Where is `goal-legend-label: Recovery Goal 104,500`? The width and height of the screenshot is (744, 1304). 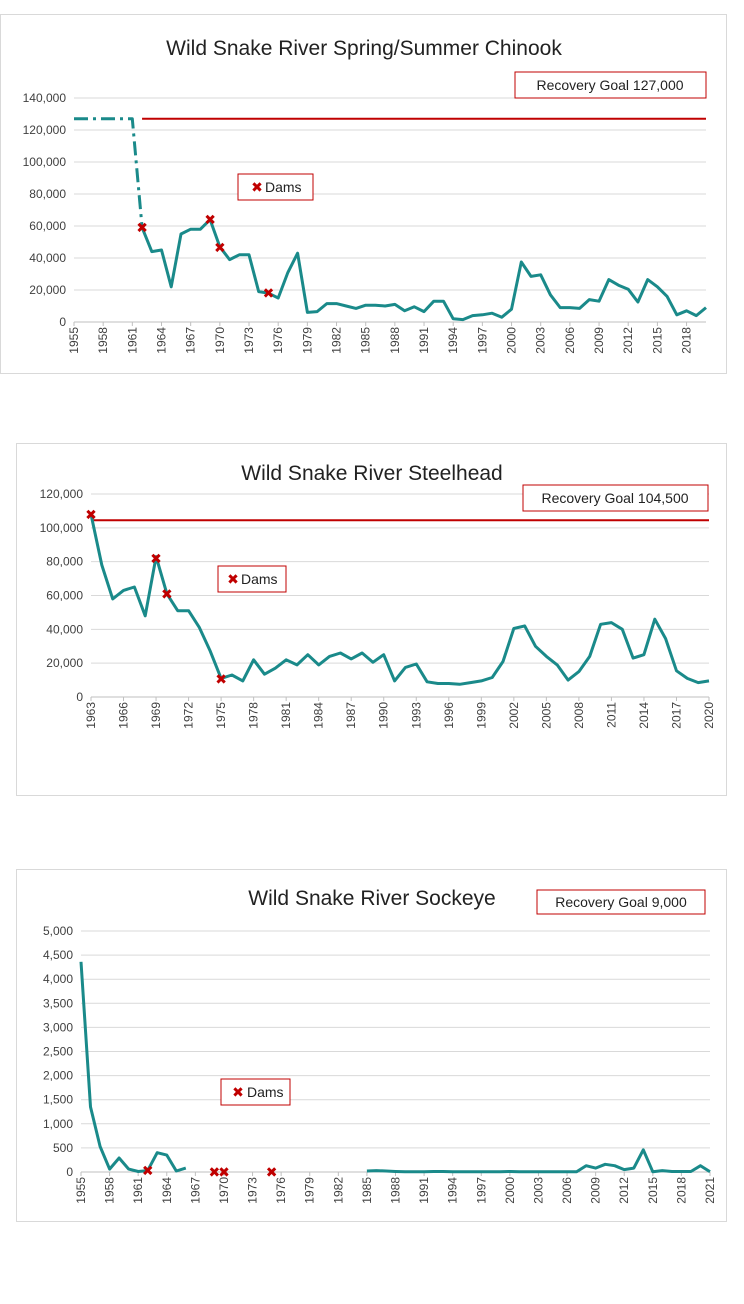 goal-legend-label: Recovery Goal 104,500 is located at coordinates (614, 498).